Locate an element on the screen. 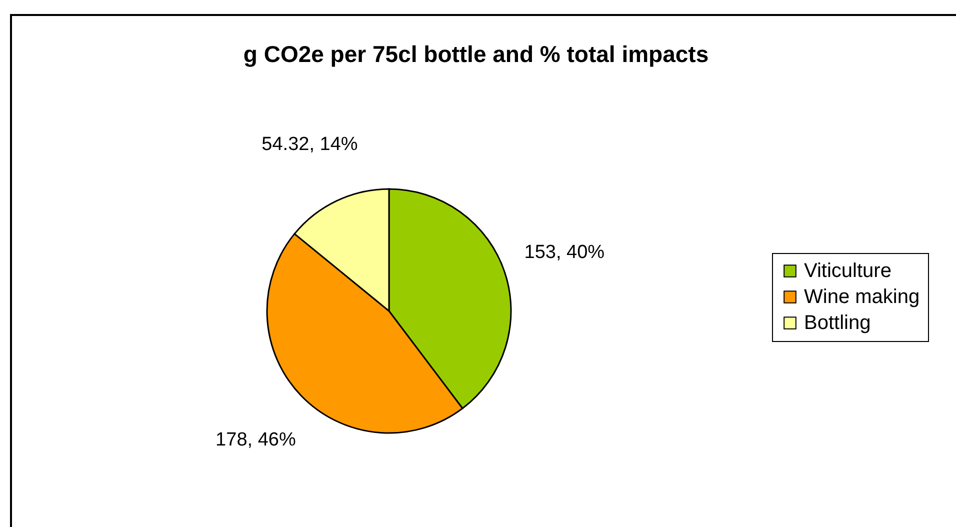  chart-title: g CO2e per 75cl bottle and % total impacts is located at coordinates (476, 54).